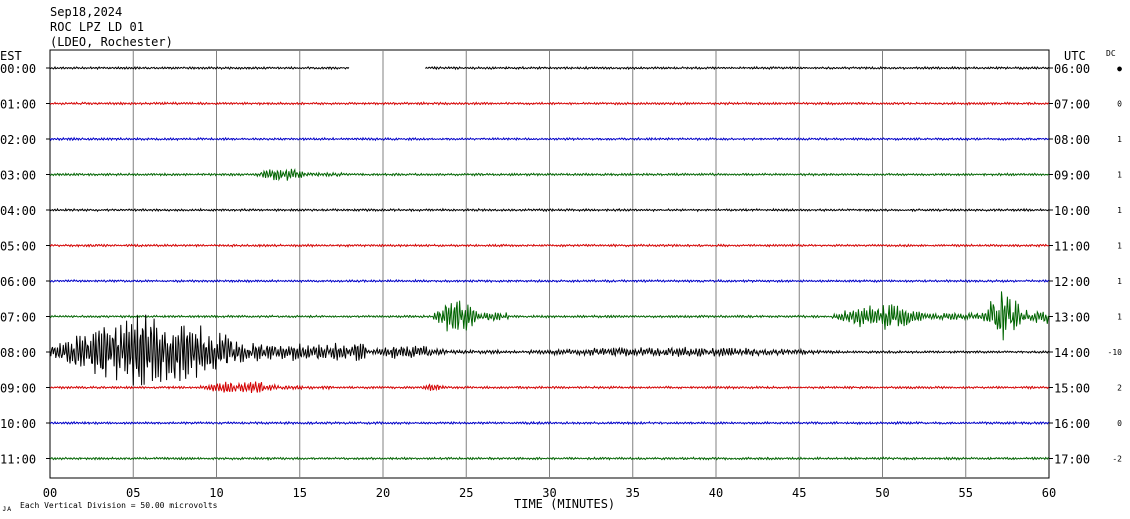 This screenshot has width=1130, height=519. What do you see at coordinates (18, 69) in the screenshot?
I see `row-label-est: 00:00` at bounding box center [18, 69].